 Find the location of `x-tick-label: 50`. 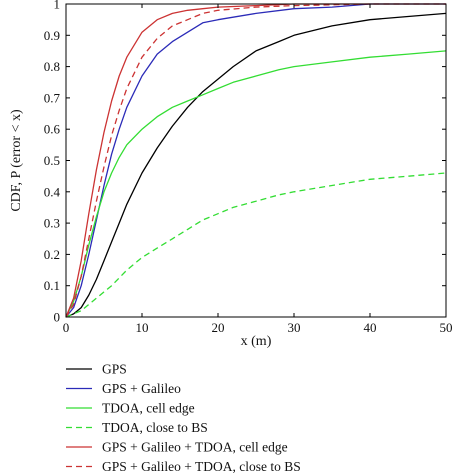

x-tick-label: 50 is located at coordinates (446, 327).